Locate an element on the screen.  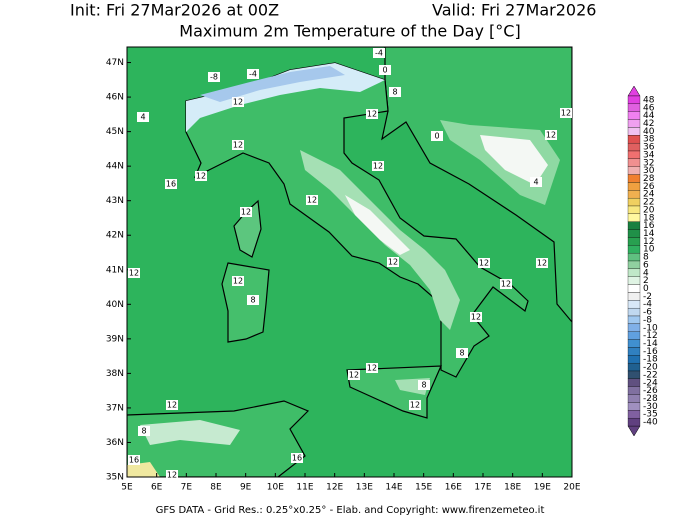
colorbar-label: -20 is located at coordinates (650, 368).